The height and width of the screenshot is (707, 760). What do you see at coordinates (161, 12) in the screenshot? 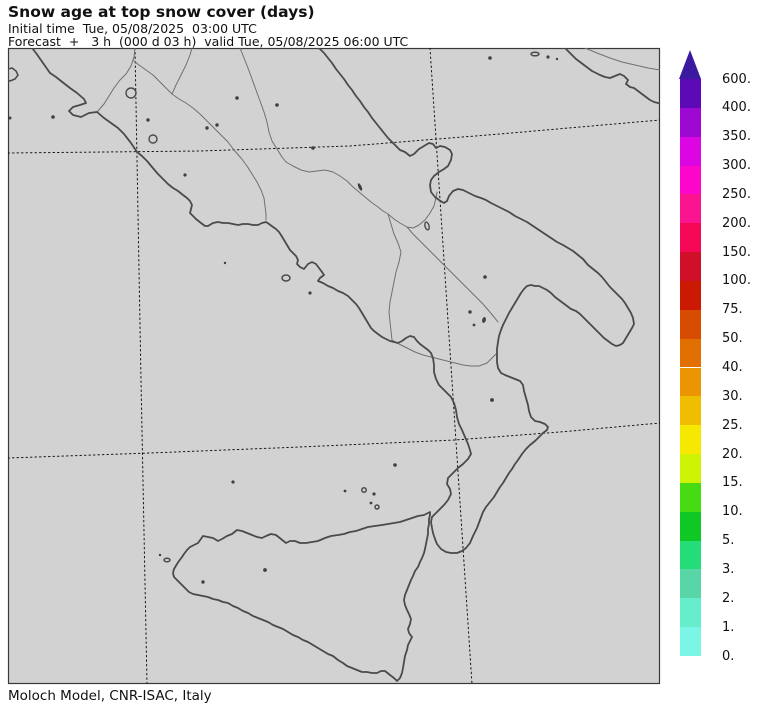
I see `page-title: Snow age at top snow cover (days)` at bounding box center [161, 12].